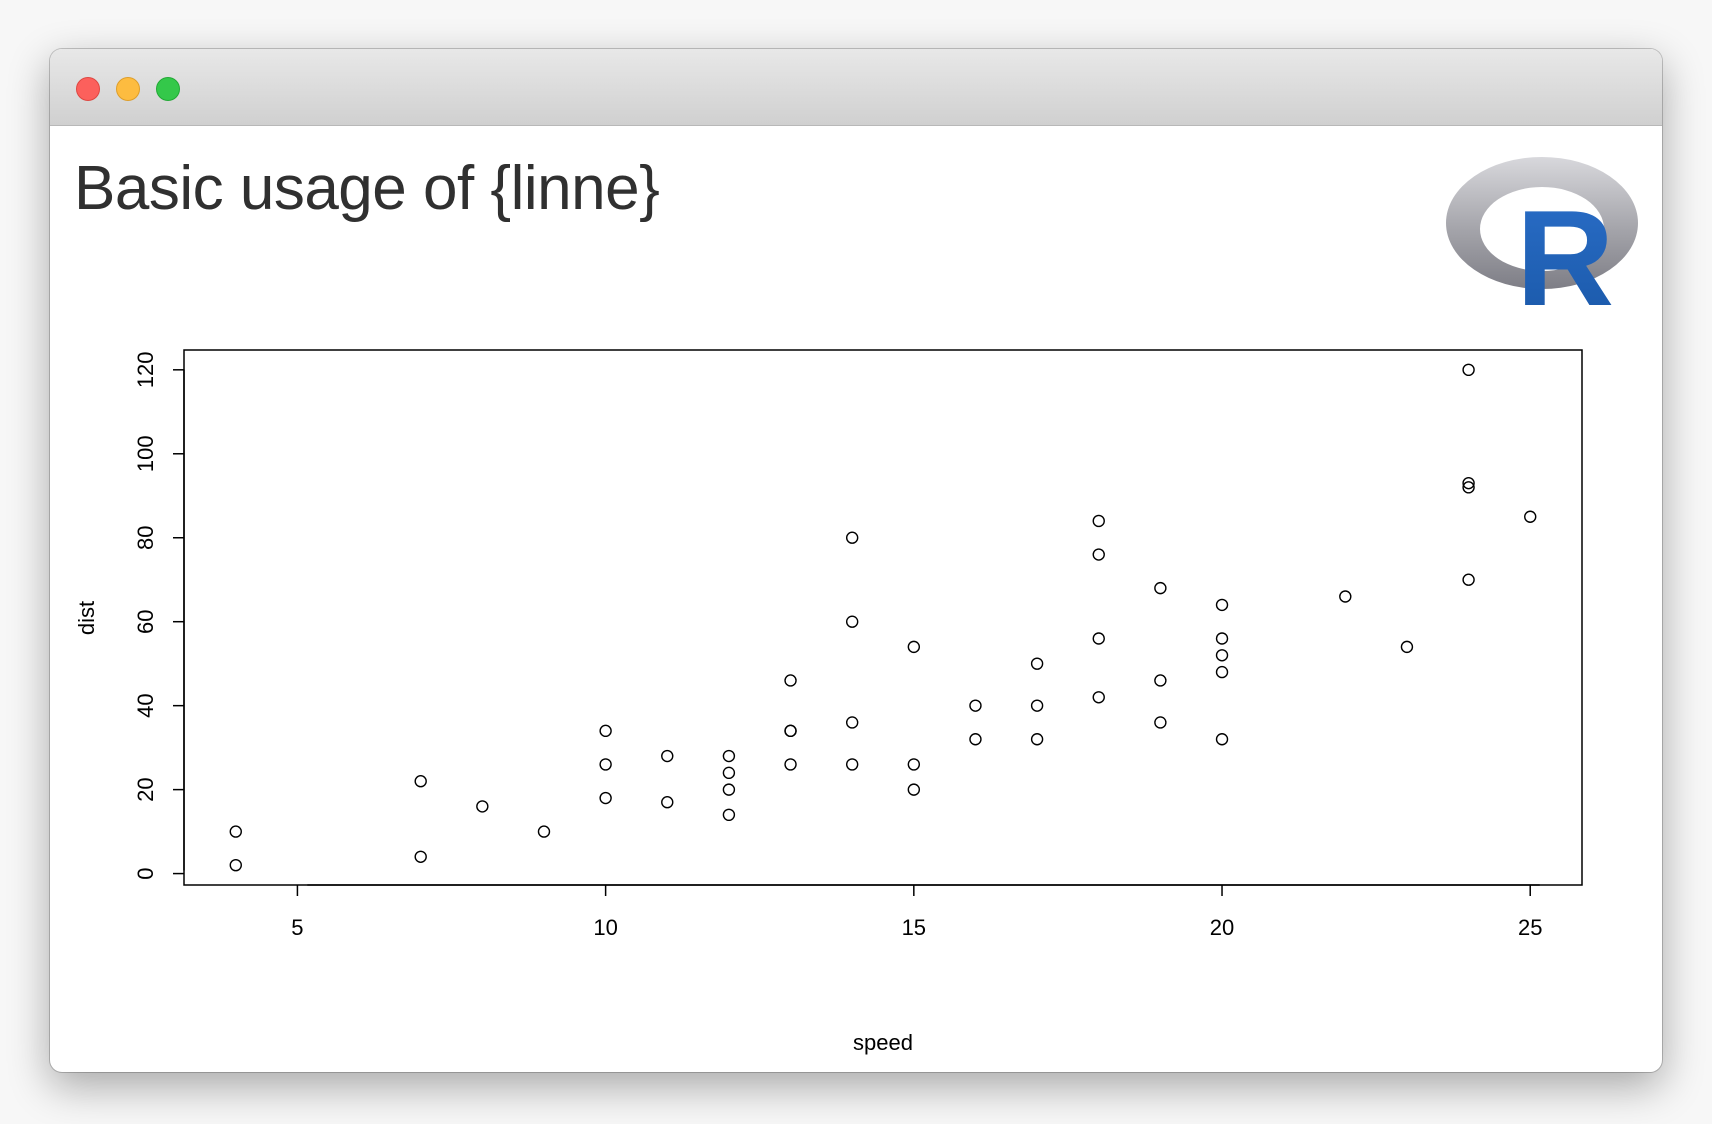 This screenshot has height=1124, width=1712. What do you see at coordinates (1530, 927) in the screenshot?
I see `x-tick-label: 25` at bounding box center [1530, 927].